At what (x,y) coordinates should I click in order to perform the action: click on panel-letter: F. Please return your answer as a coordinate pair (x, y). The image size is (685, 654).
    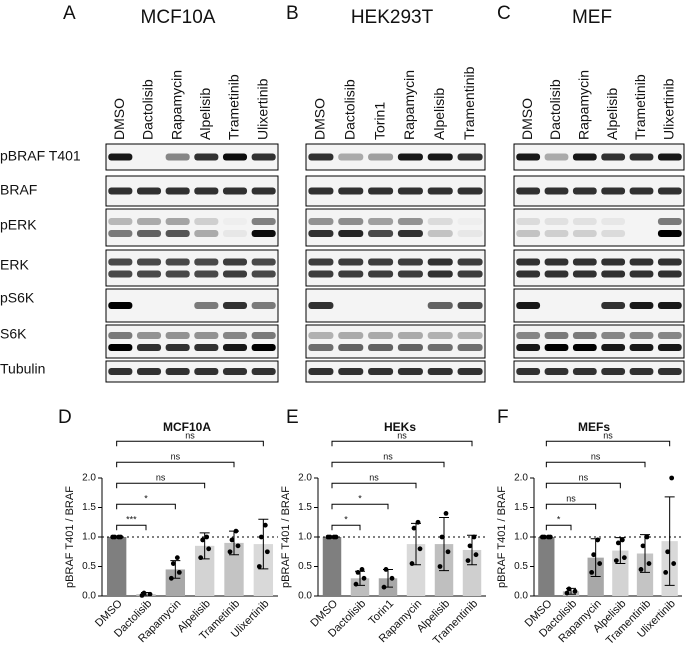
    Looking at the image, I should click on (503, 417).